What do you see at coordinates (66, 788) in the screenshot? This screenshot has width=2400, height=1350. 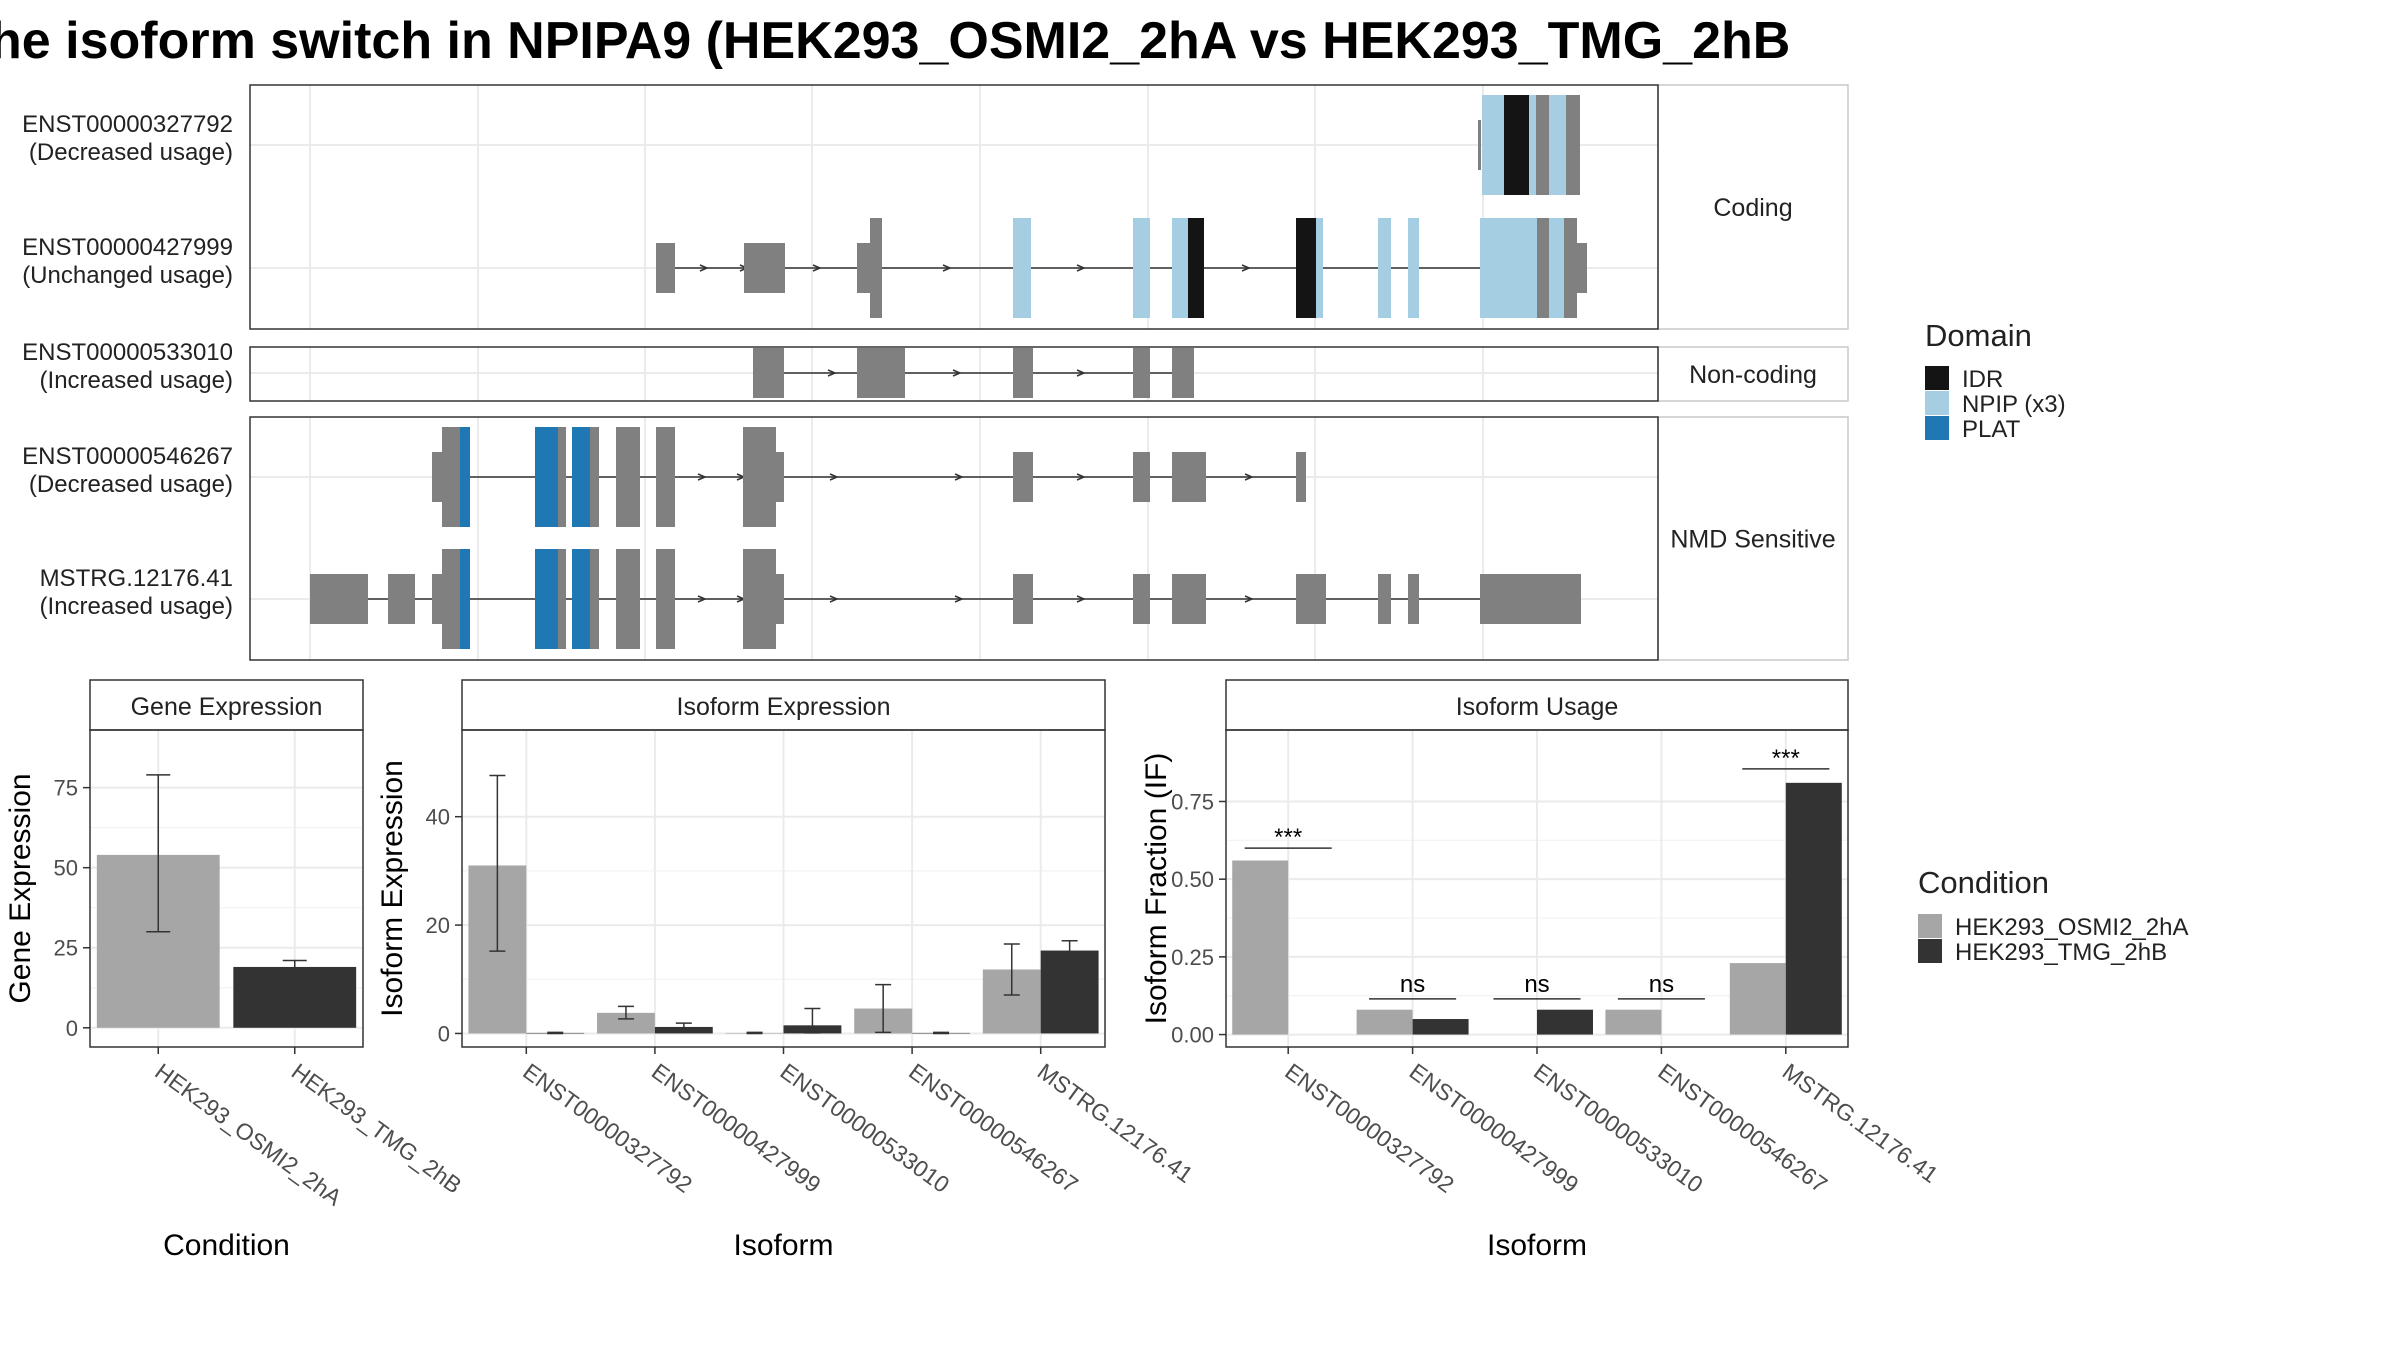 I see `y-tick-label: 75` at bounding box center [66, 788].